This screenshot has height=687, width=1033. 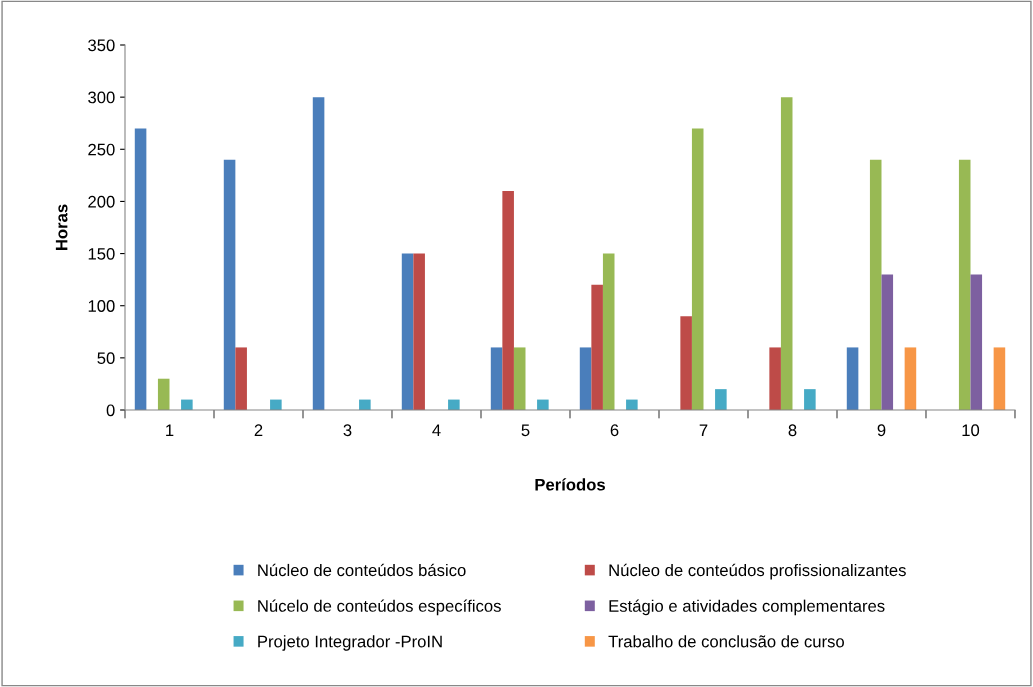 I want to click on x-tick-label: 9, so click(x=881, y=430).